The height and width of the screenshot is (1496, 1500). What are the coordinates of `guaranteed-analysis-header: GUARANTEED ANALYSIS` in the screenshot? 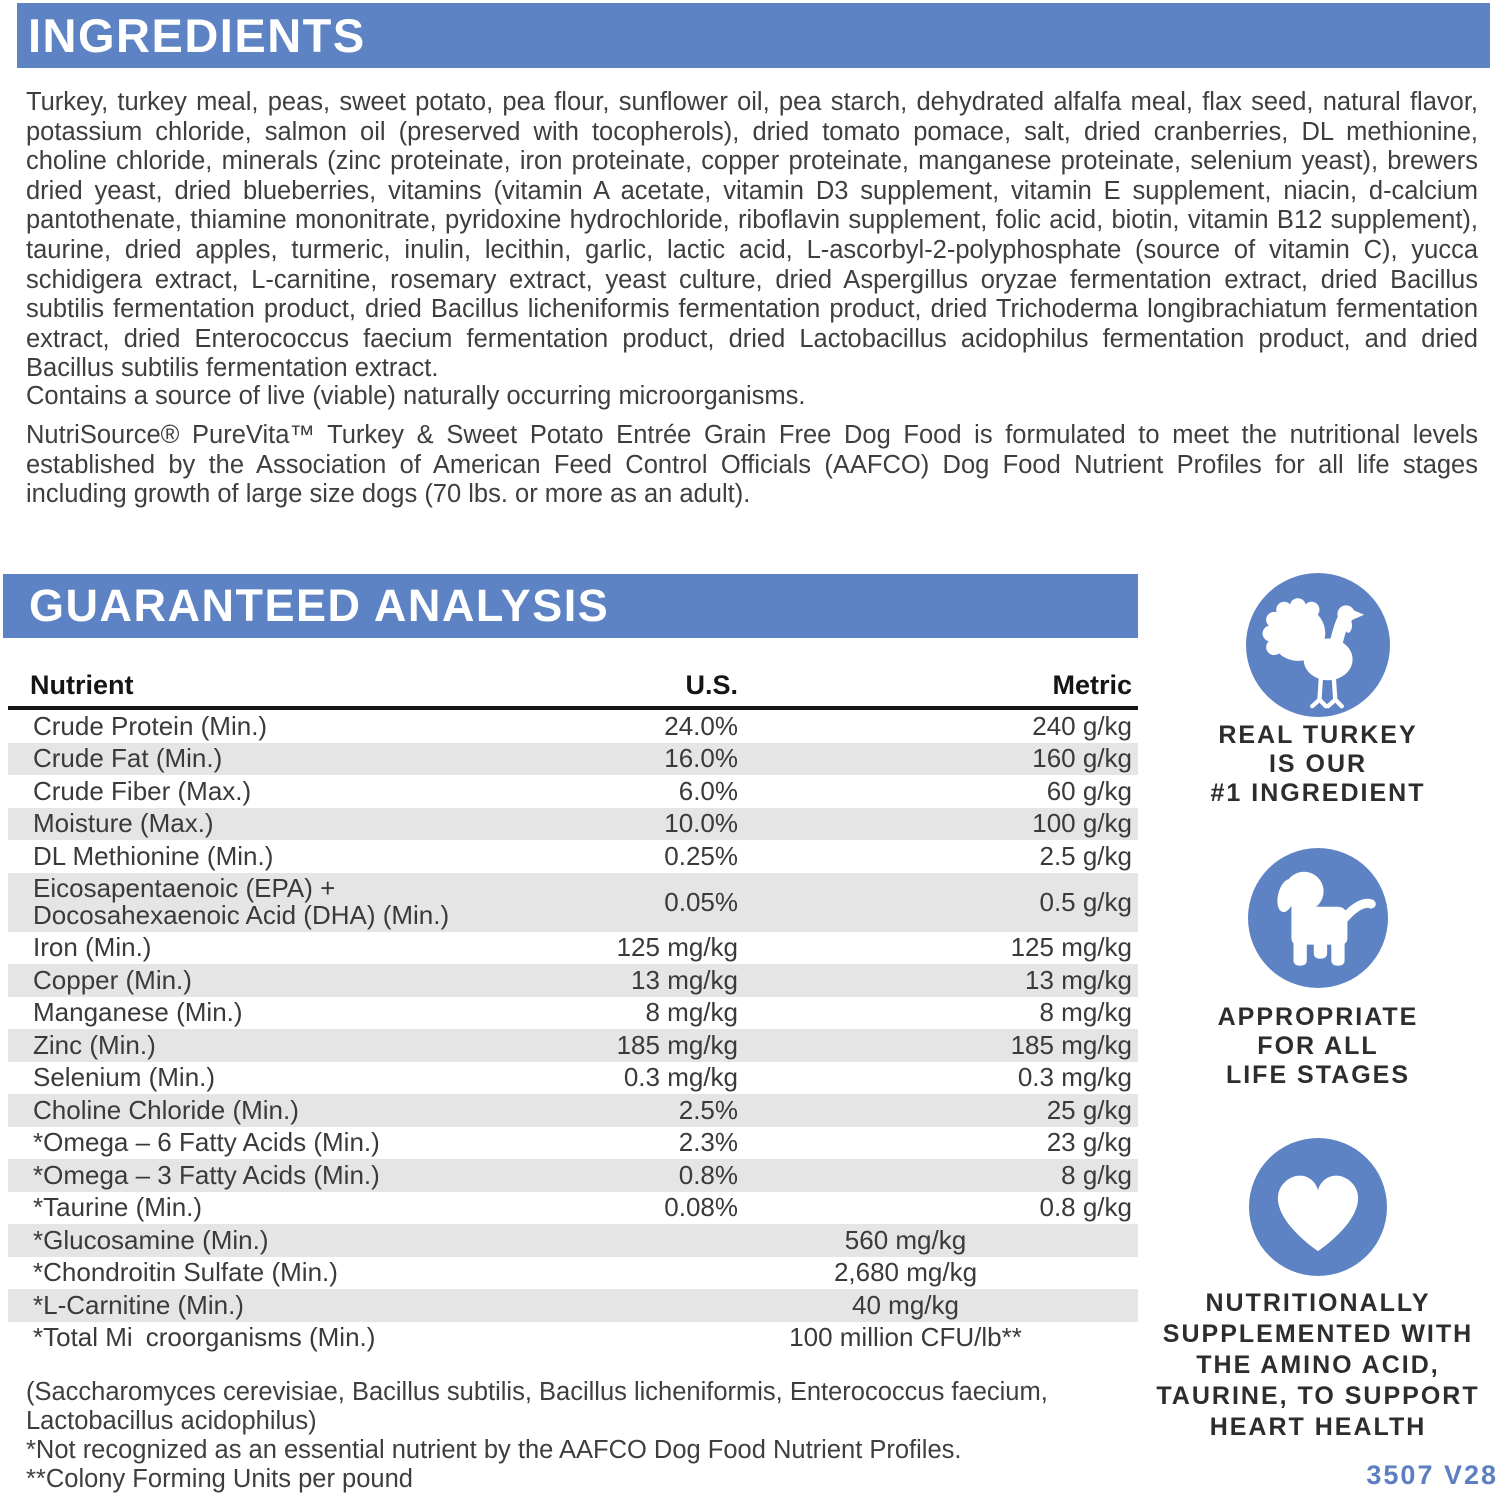 It's located at (570, 606).